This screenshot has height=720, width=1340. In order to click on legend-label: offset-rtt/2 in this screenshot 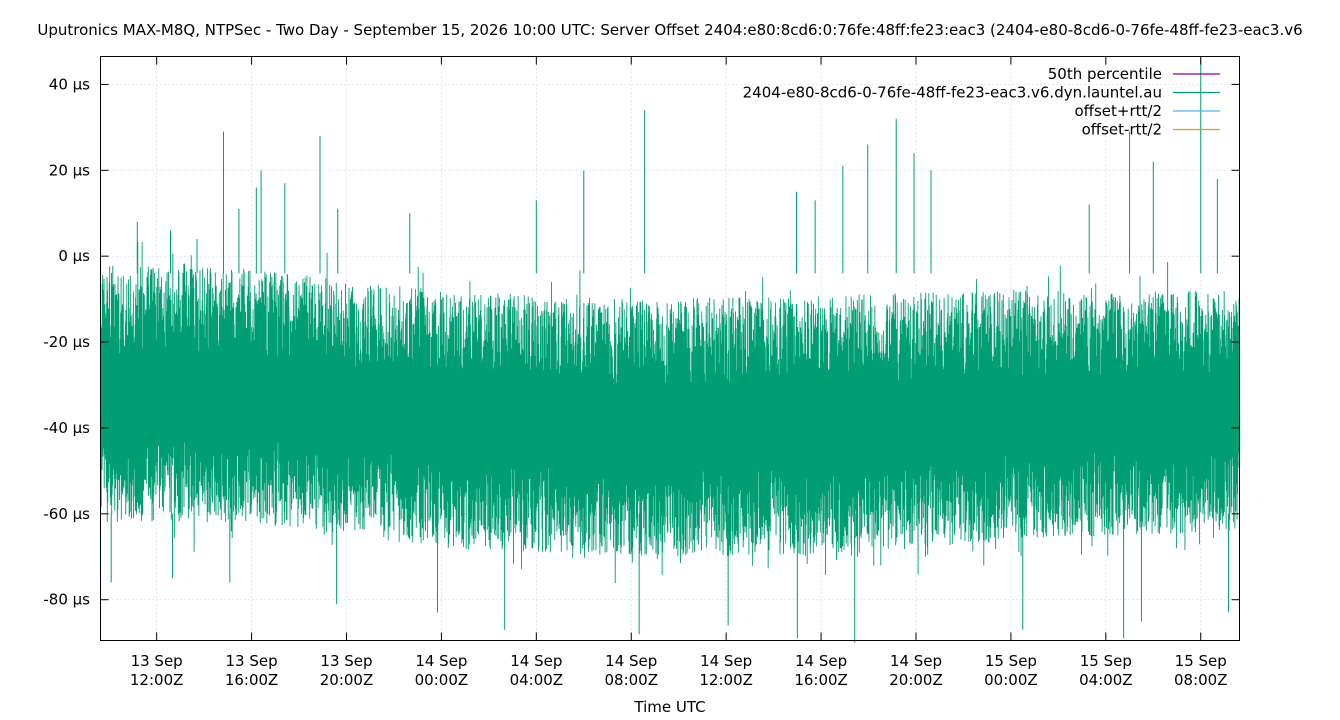, I will do `click(1122, 130)`.